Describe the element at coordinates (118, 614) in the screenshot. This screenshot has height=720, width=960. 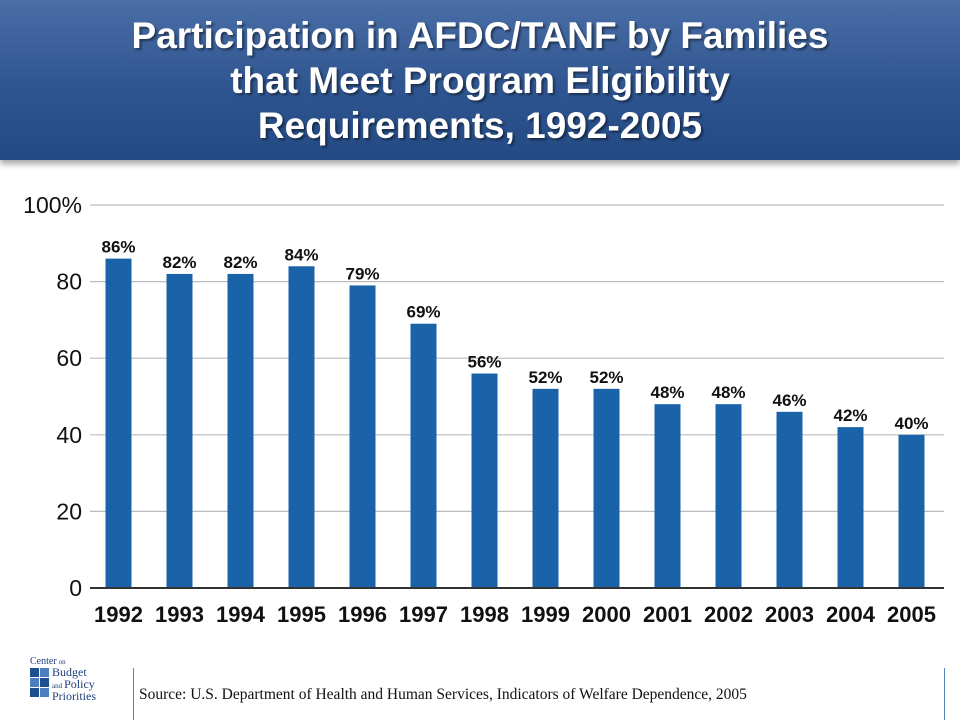
I see `x-tick-label: 1992` at that location.